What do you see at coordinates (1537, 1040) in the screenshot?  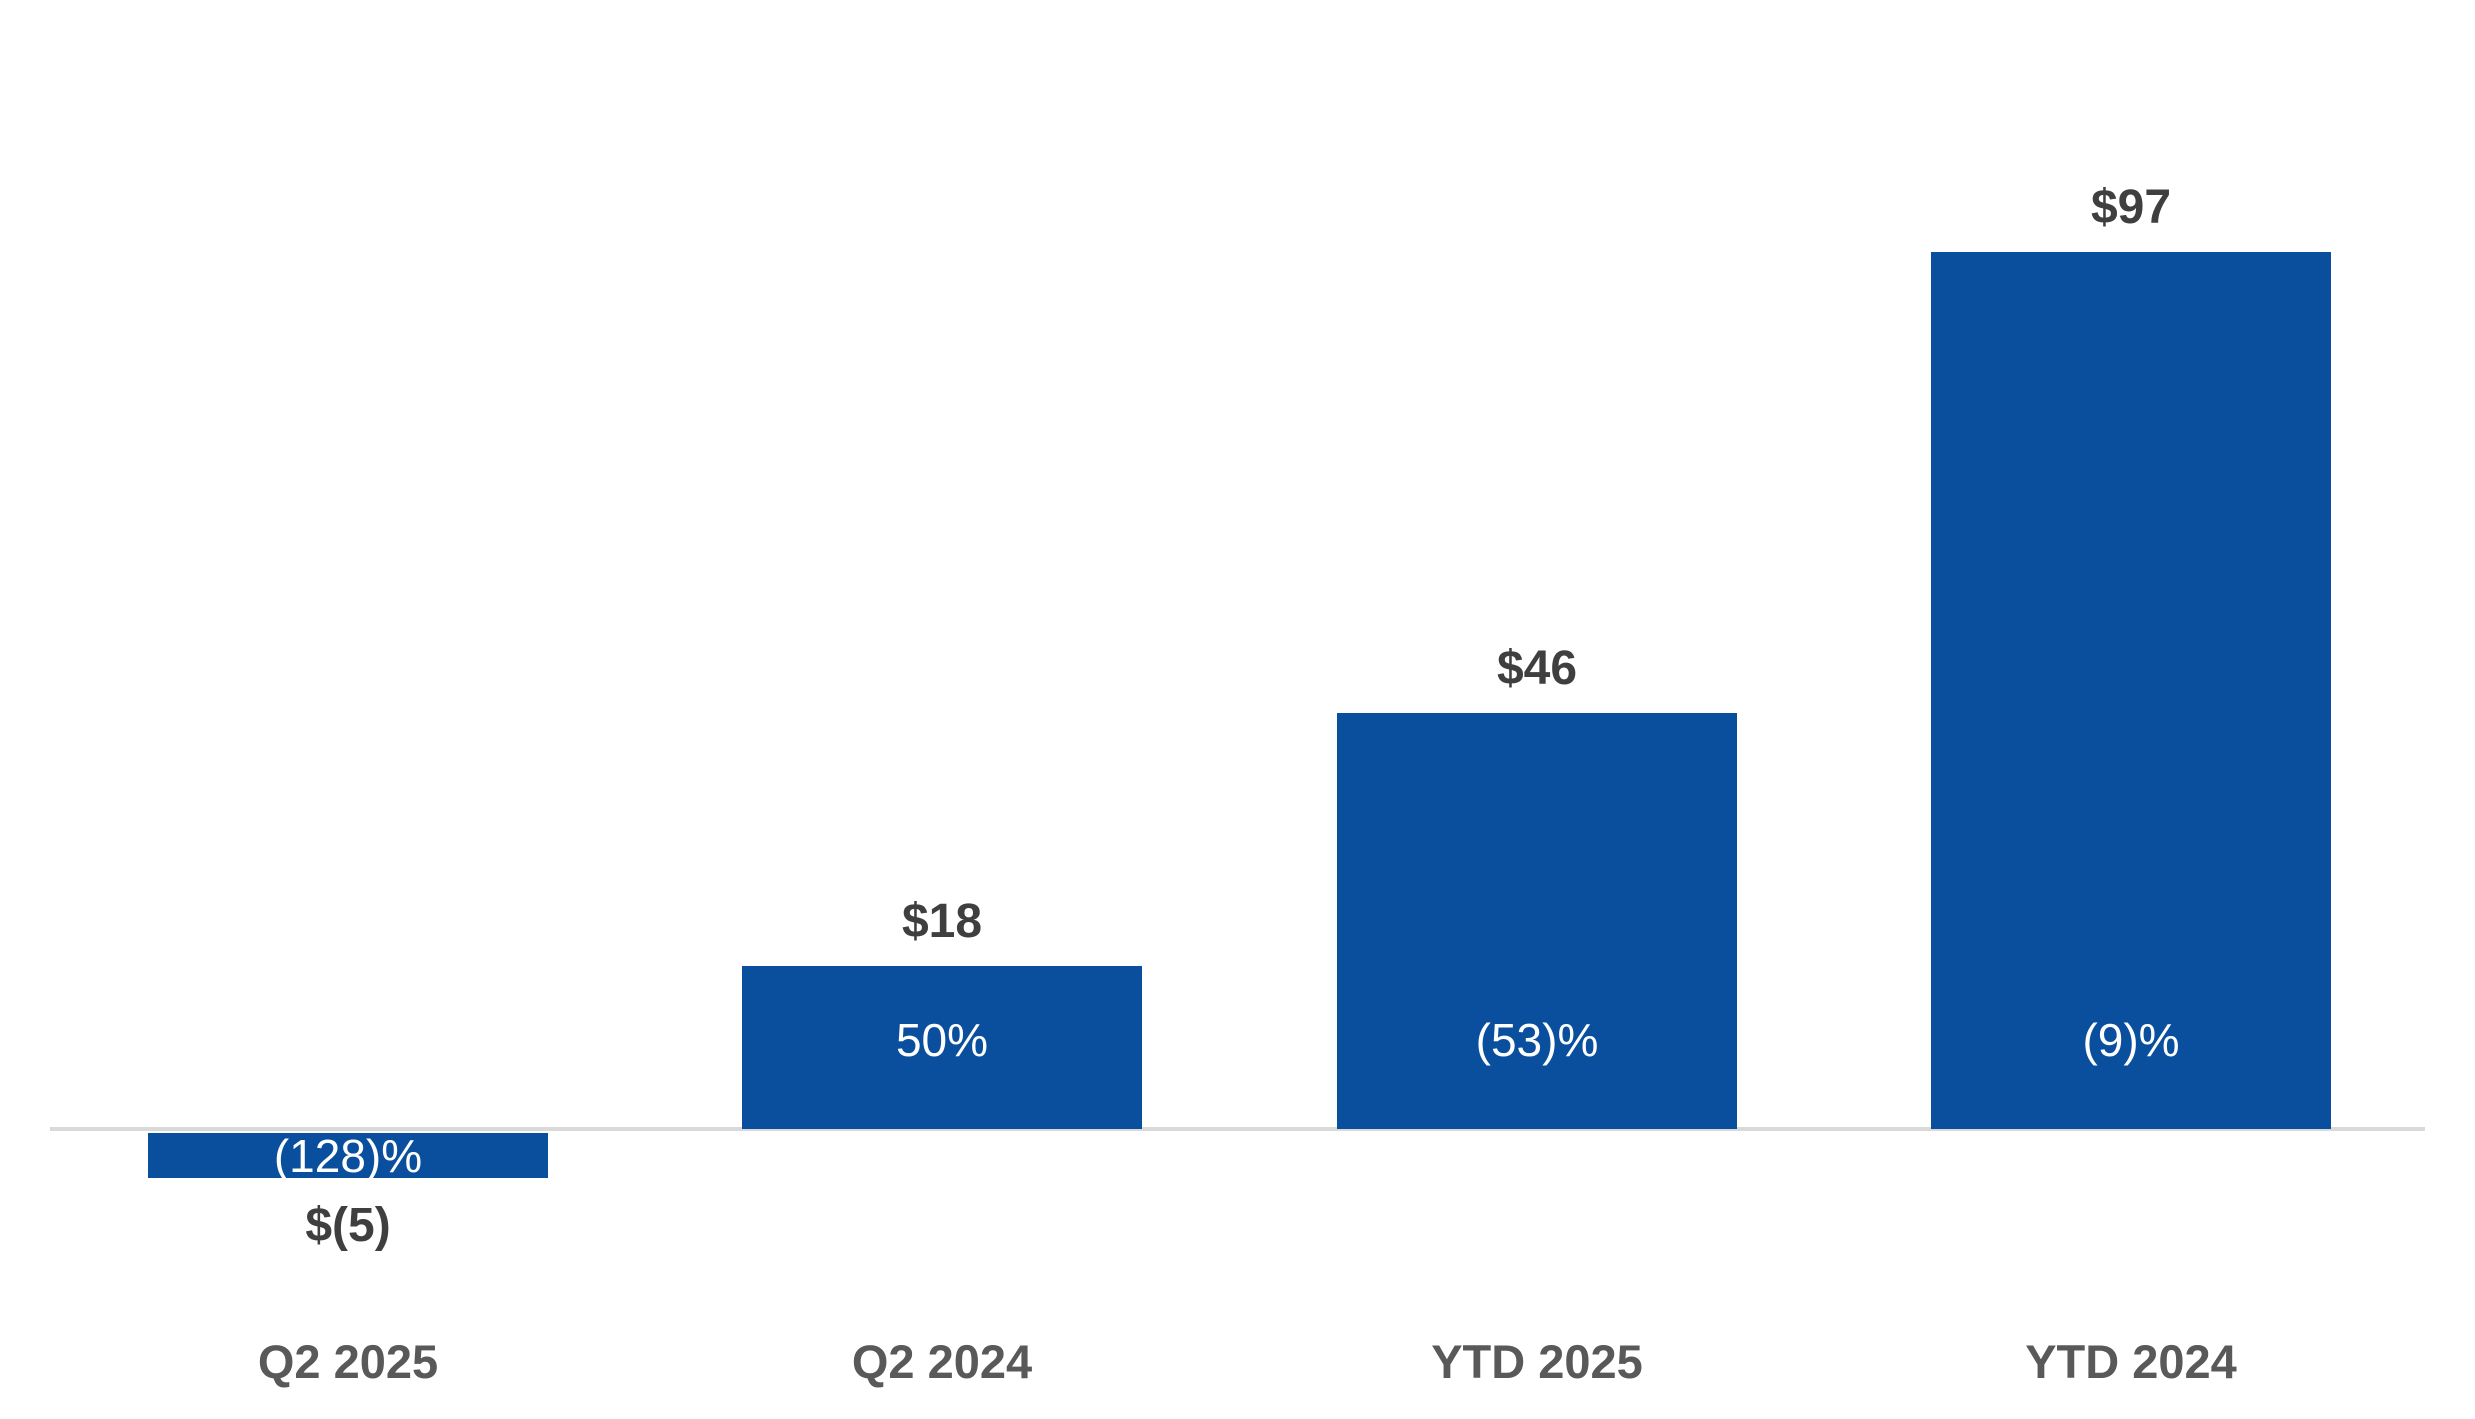 I see `pct-label: (53)%` at bounding box center [1537, 1040].